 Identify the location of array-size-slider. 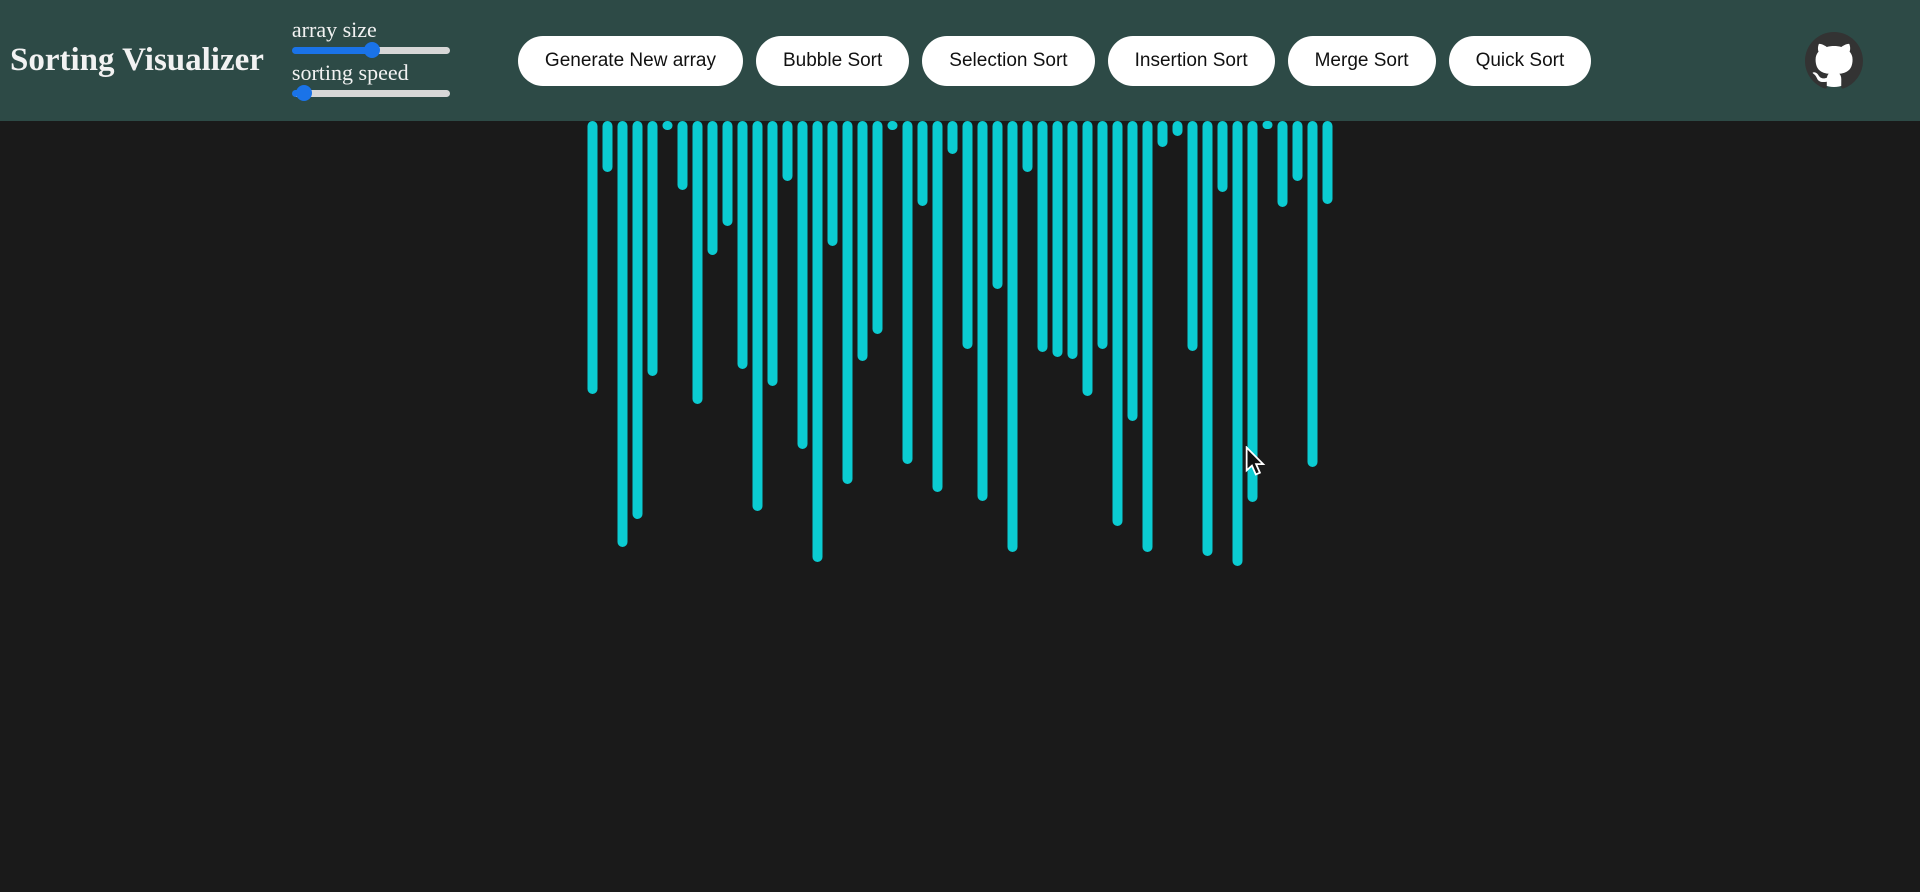
(370, 50).